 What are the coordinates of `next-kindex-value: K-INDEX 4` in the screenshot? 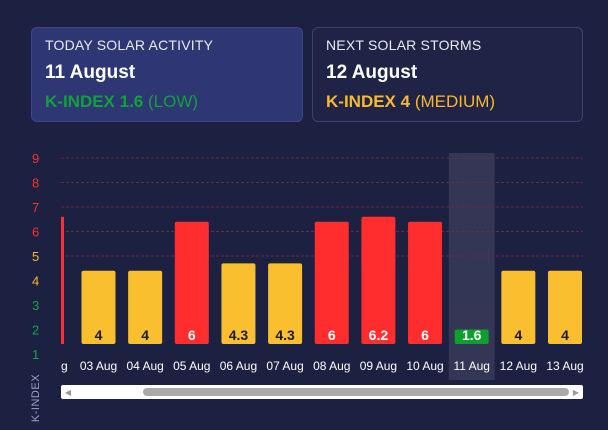 It's located at (368, 101).